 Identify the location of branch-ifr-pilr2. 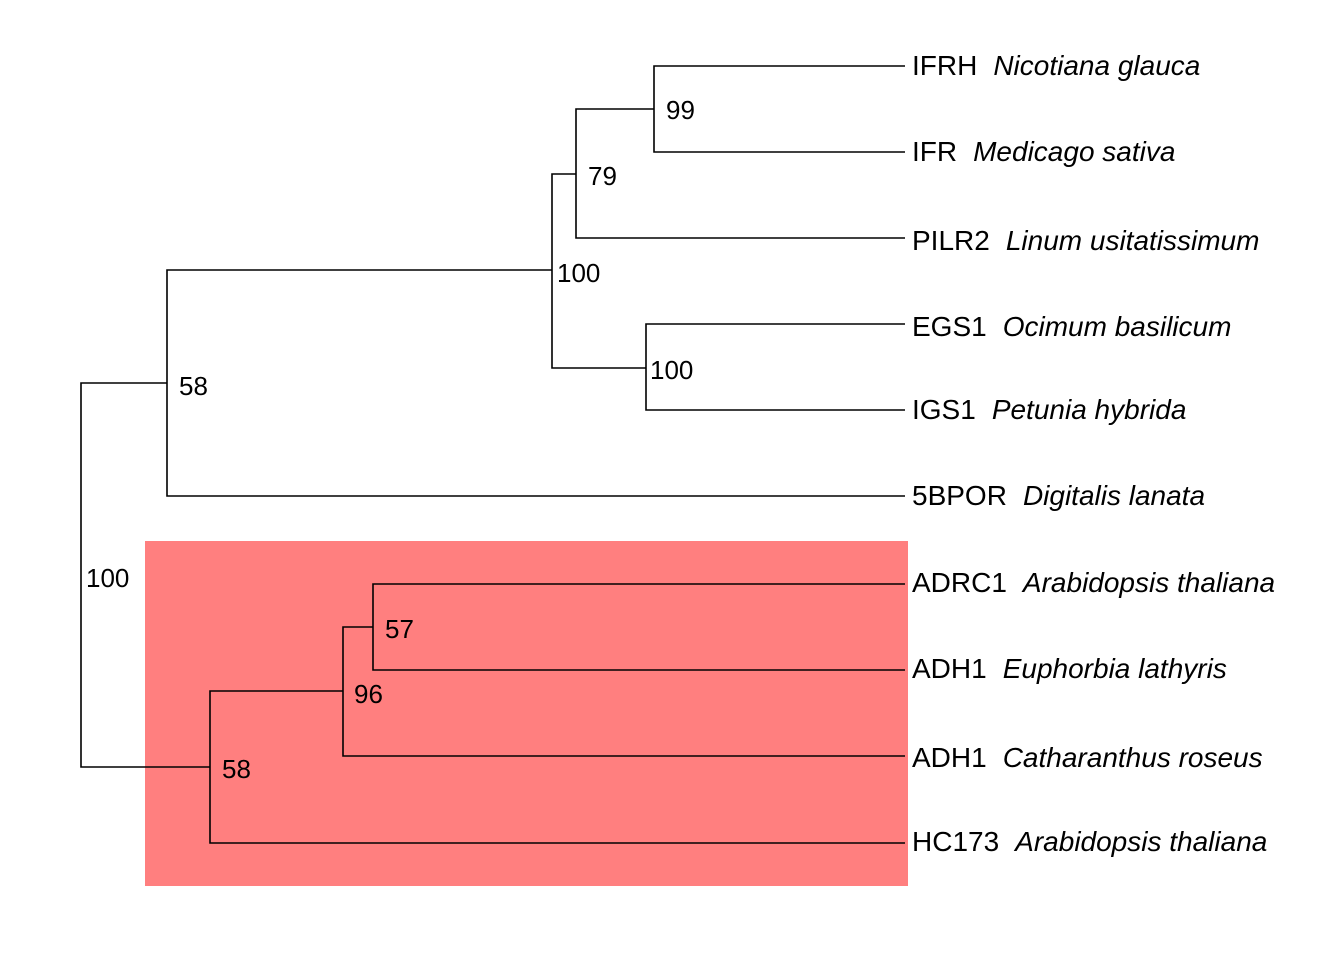
(740, 173).